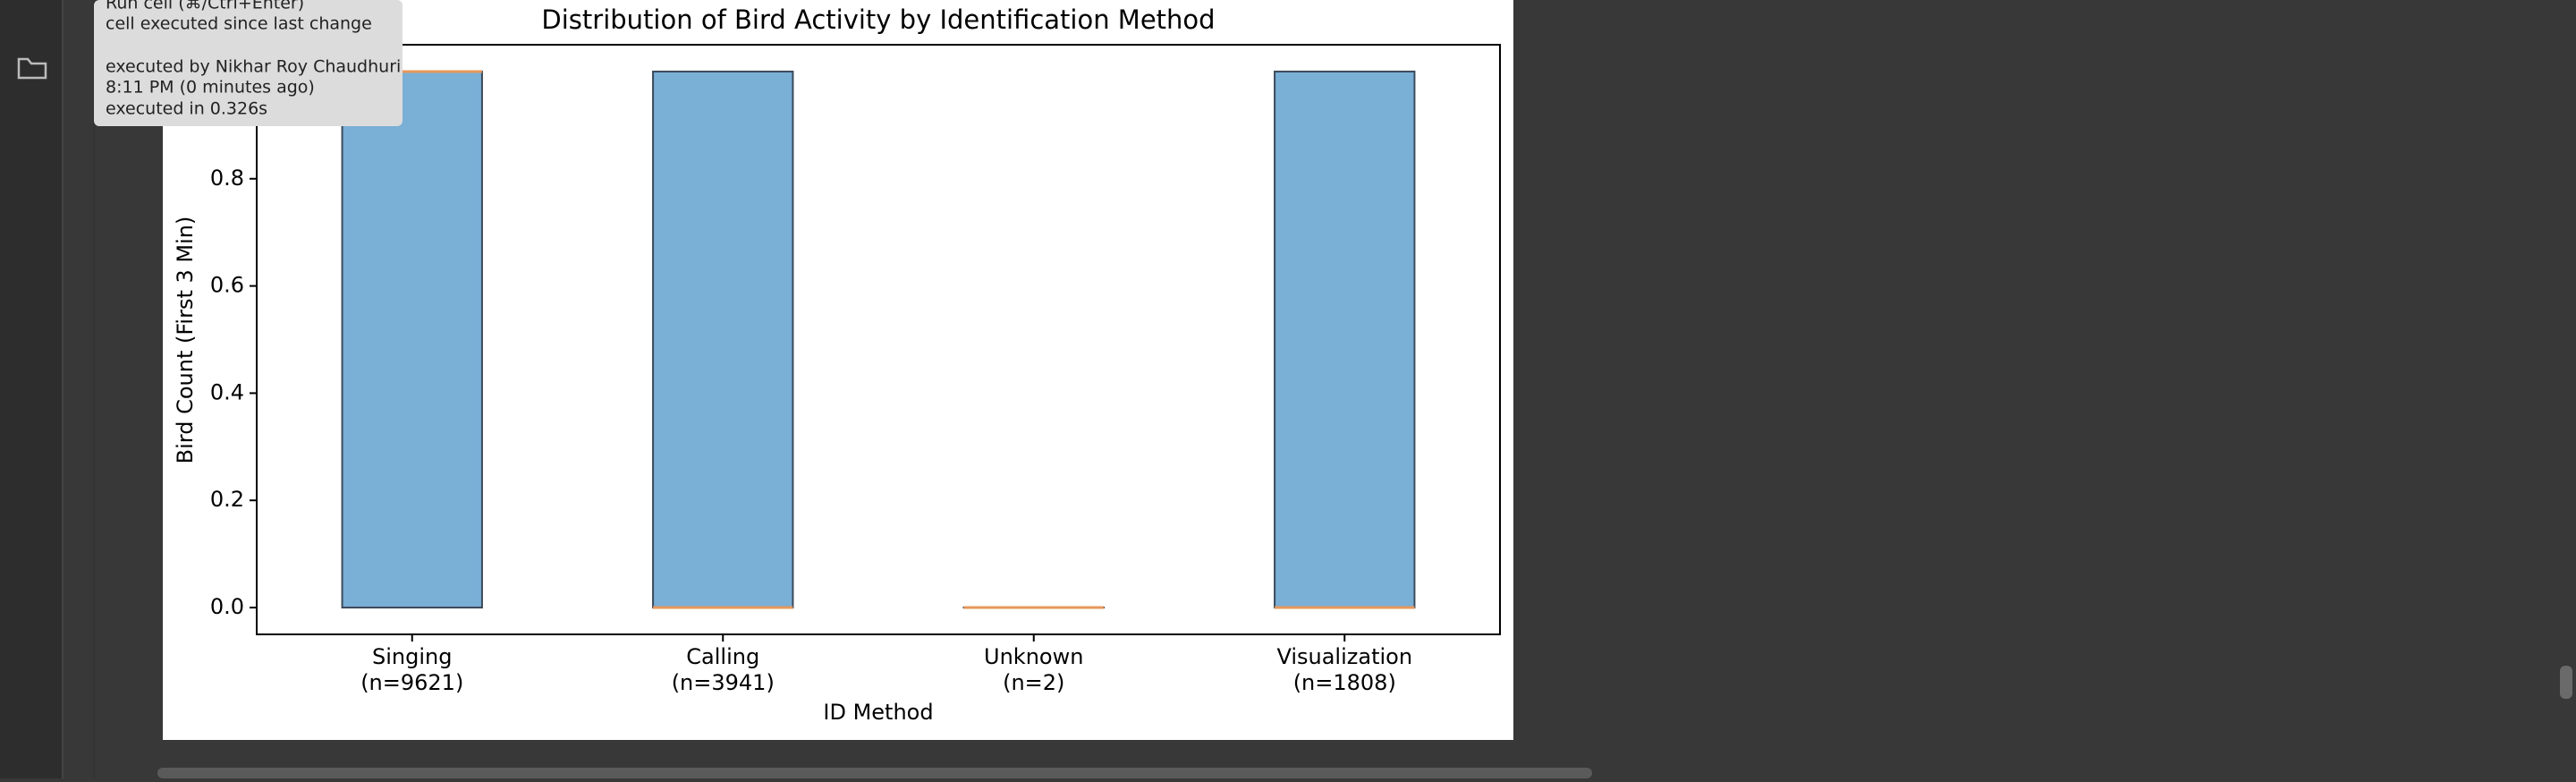 The image size is (2576, 782). Describe the element at coordinates (227, 606) in the screenshot. I see `y-tick-label: 0.0` at that location.